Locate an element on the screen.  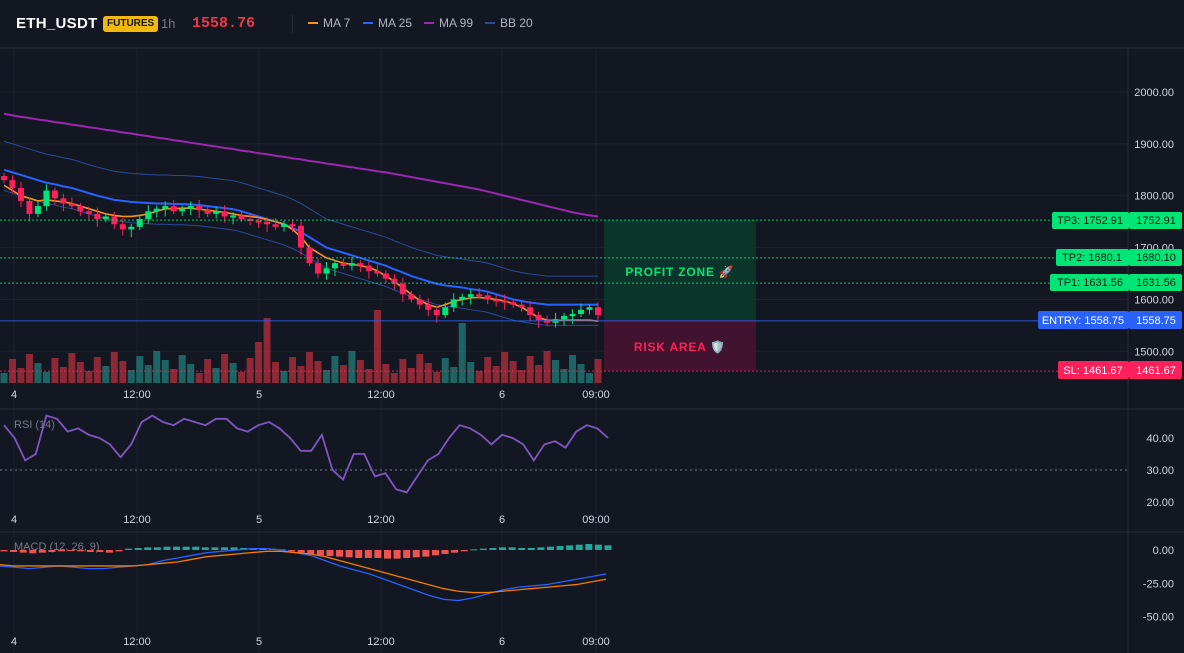
symbol-name: ETH_USDT is located at coordinates (57, 23).